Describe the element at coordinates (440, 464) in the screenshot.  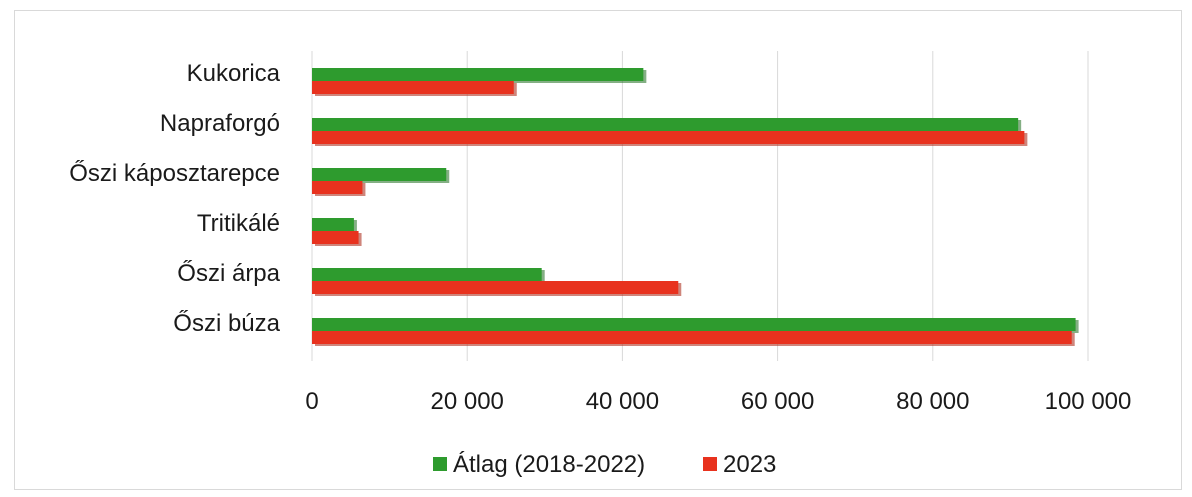
I see `legend-swatch-atlag` at that location.